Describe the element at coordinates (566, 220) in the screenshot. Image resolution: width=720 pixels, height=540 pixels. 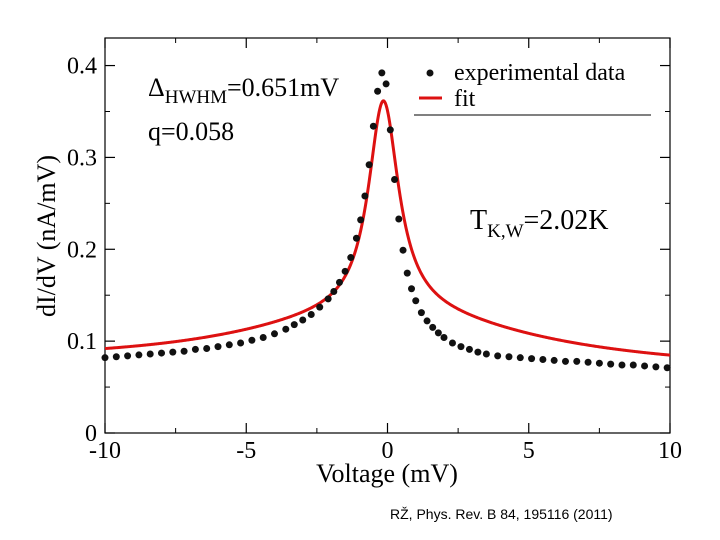
I see `tk-value: =2.02K` at that location.